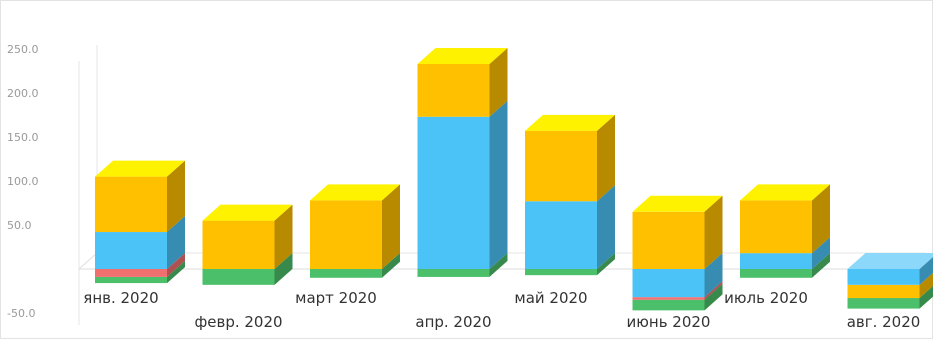 The image size is (933, 340). What do you see at coordinates (23, 93) in the screenshot?
I see `y-tick-label: 200.0` at bounding box center [23, 93].